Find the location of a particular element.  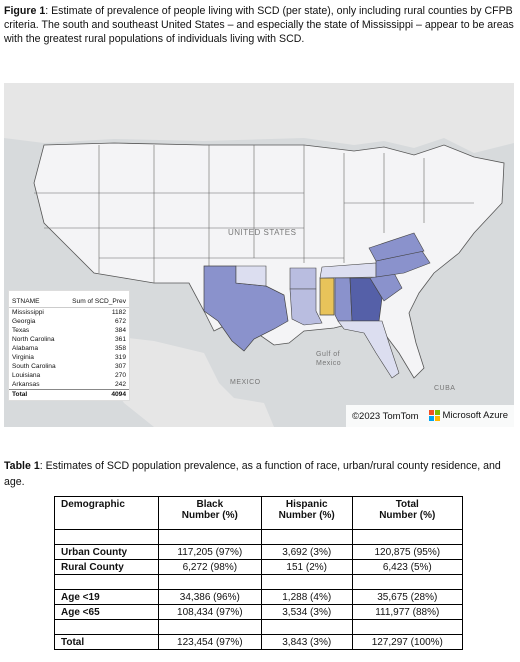

legend-state: Arkansas is located at coordinates (26, 384).